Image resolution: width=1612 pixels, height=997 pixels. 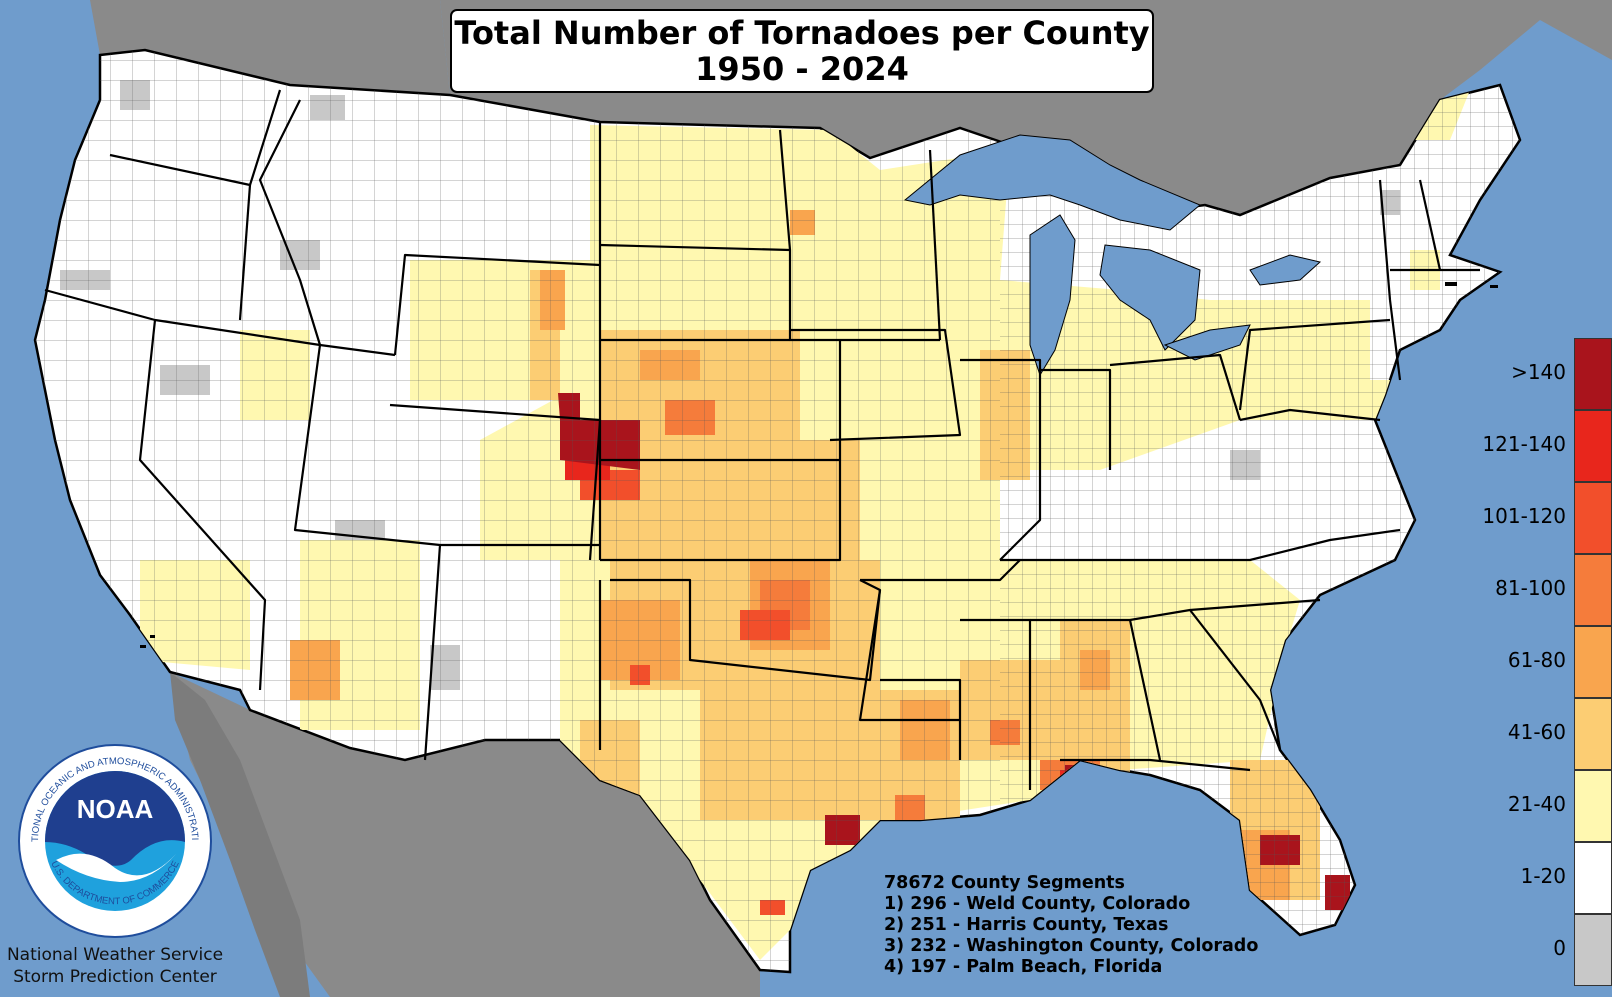 What do you see at coordinates (1536, 660) in the screenshot?
I see `legend-label: 61-80` at bounding box center [1536, 660].